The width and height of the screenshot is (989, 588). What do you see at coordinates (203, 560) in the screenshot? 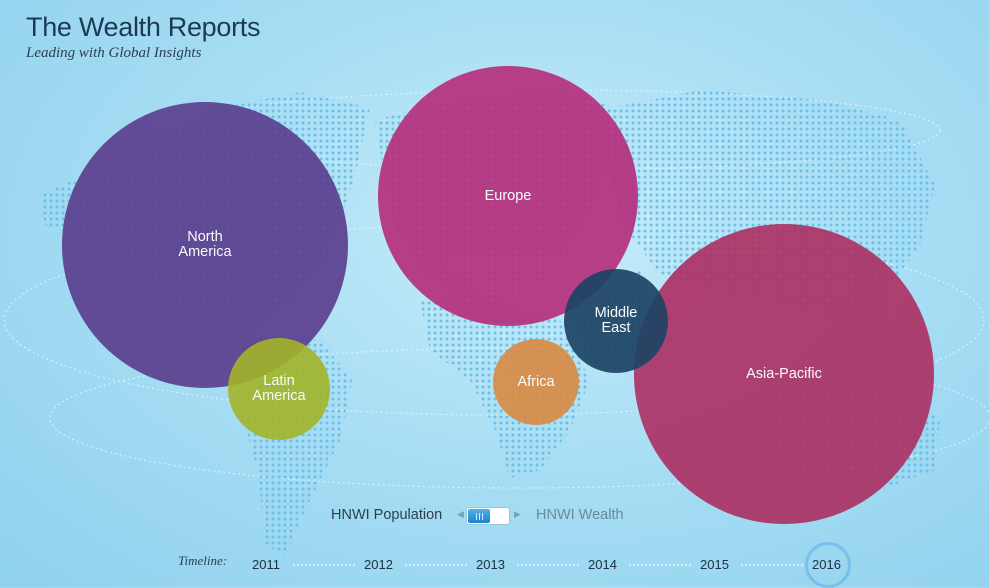
I see `timeline-label: Timeline:` at bounding box center [203, 560].